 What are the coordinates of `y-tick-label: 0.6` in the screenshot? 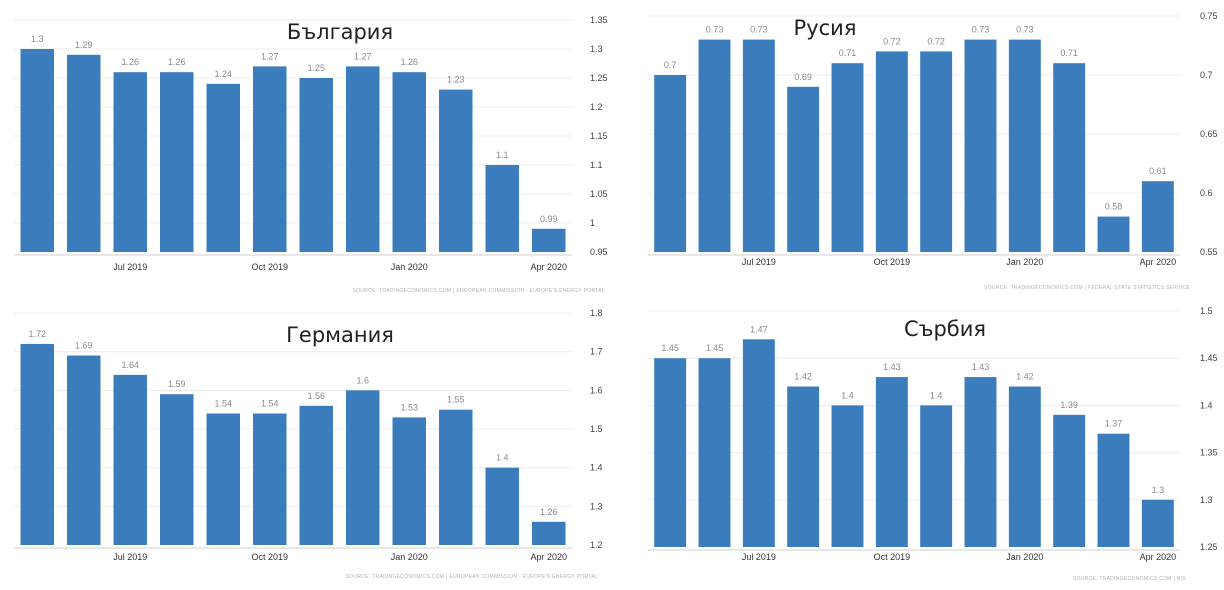 It's located at (1206, 193).